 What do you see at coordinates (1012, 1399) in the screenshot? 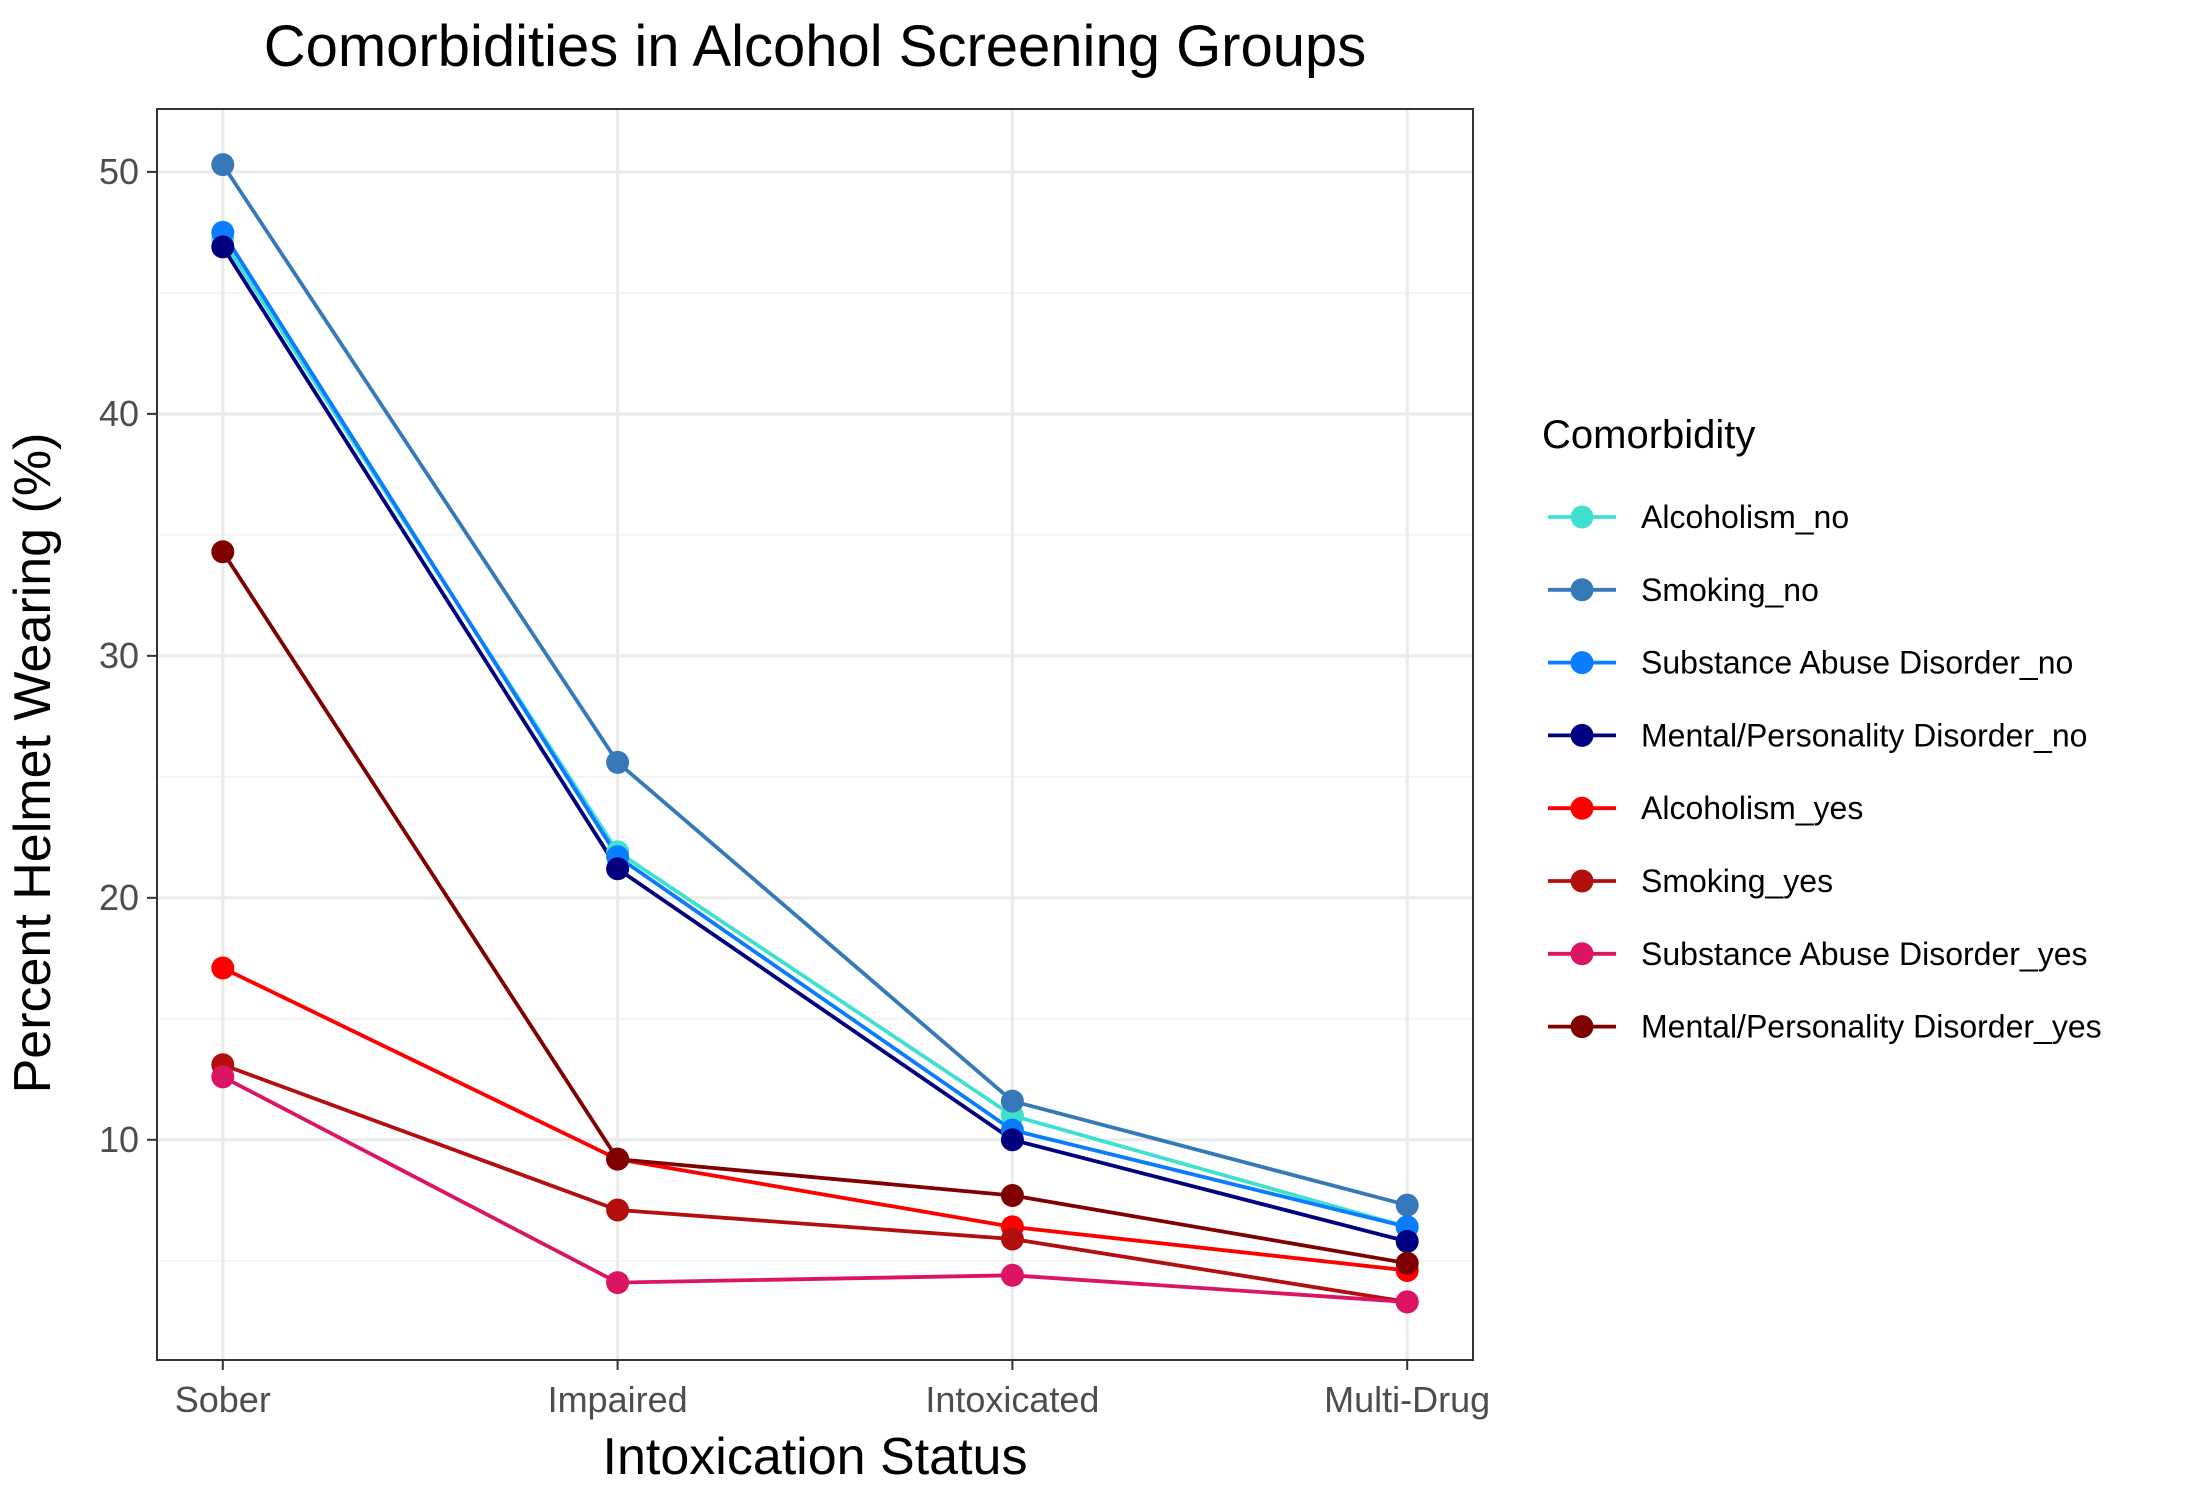
I see `x-tick-label: Intoxicated` at bounding box center [1012, 1399].